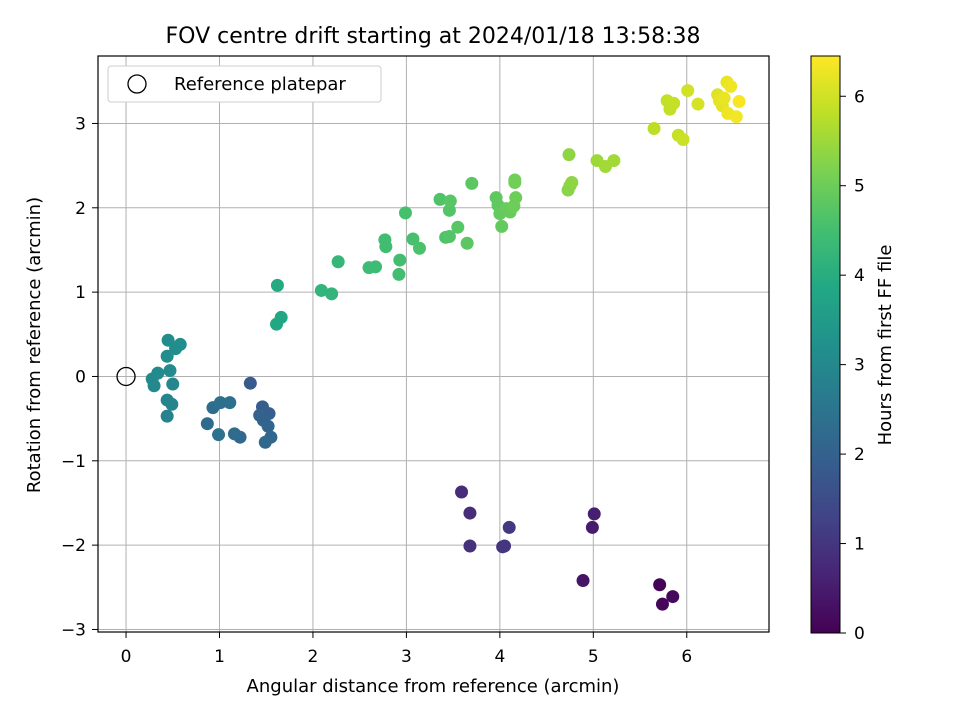 The height and width of the screenshot is (720, 960). I want to click on y-tick-label: 3, so click(80, 124).